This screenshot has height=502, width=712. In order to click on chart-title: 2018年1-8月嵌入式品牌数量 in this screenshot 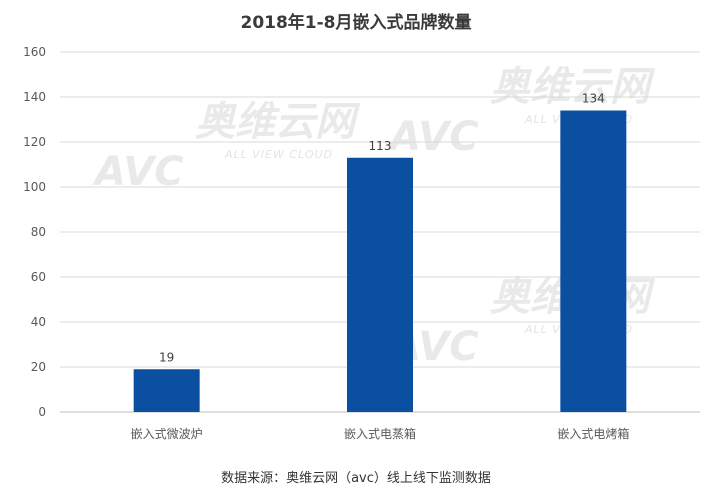, I will do `click(355, 22)`.